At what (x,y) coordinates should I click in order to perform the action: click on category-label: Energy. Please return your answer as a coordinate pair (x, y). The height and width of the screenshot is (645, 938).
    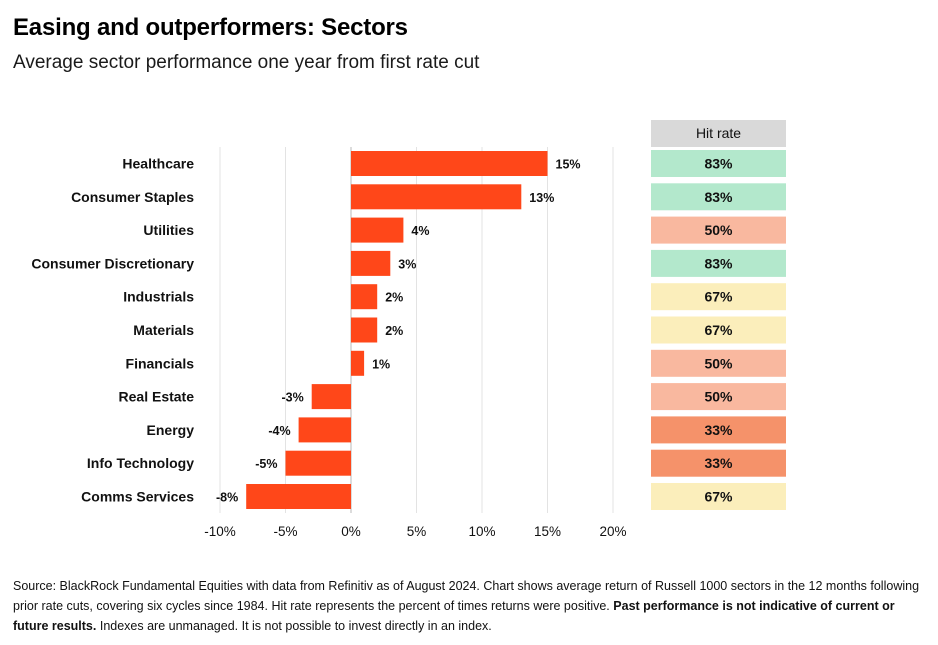
    Looking at the image, I should click on (171, 430).